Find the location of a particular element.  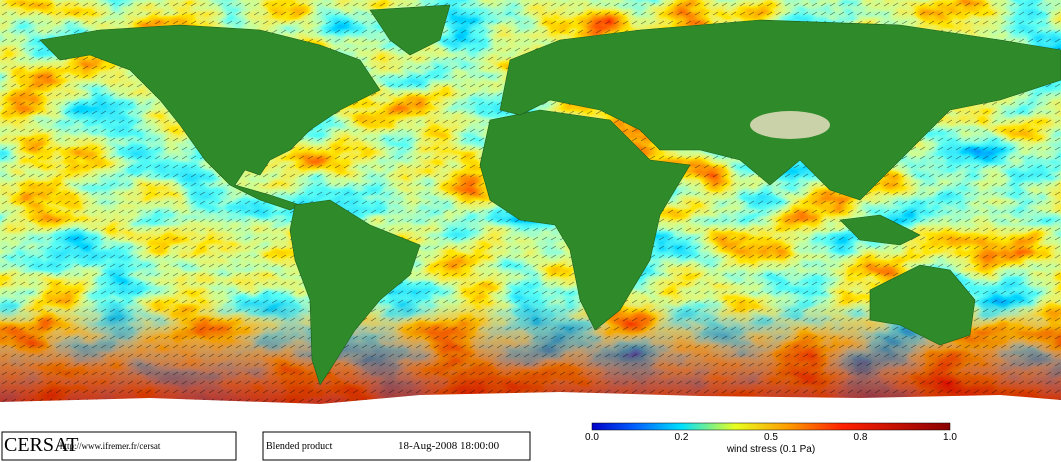

colorbar-tick-label: 0.2 is located at coordinates (682, 437).